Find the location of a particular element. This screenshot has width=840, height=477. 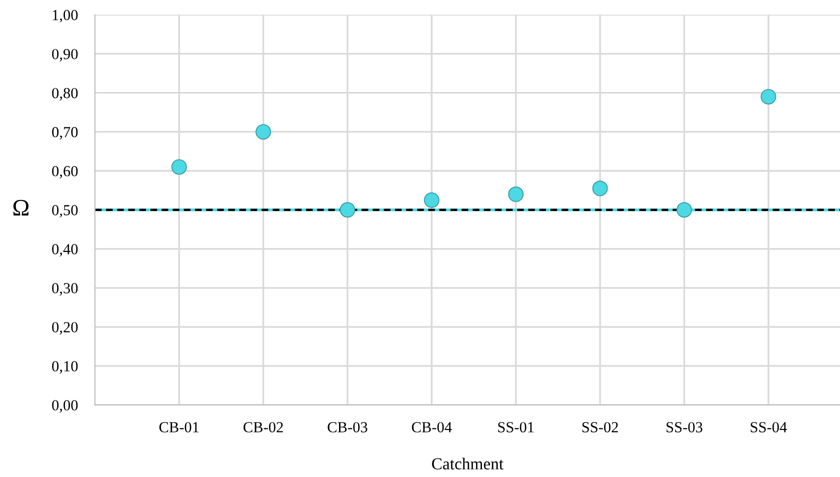

x-tick-label: CB-04 is located at coordinates (432, 427).